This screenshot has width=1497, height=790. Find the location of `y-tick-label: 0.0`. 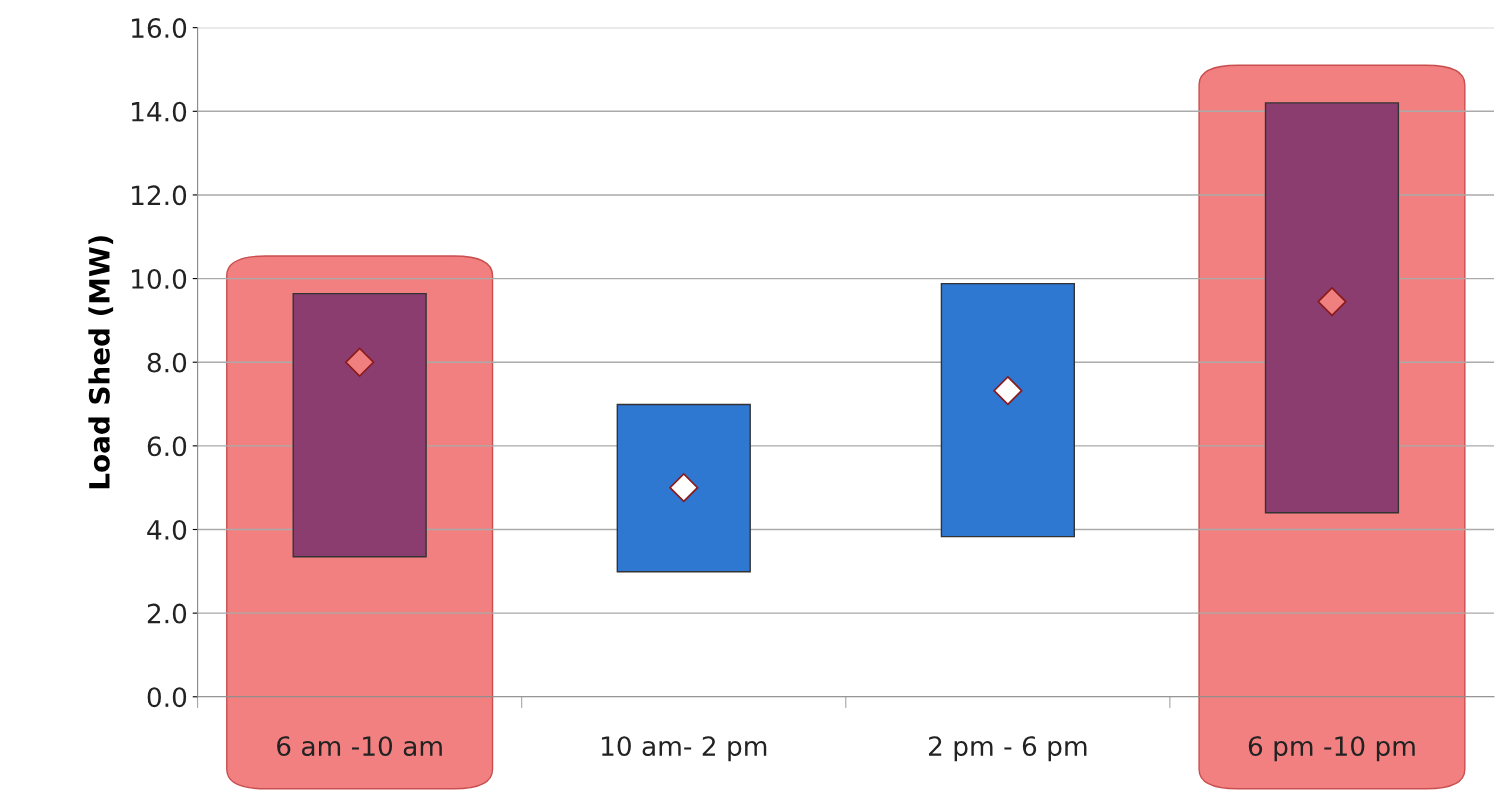

y-tick-label: 0.0 is located at coordinates (167, 697).